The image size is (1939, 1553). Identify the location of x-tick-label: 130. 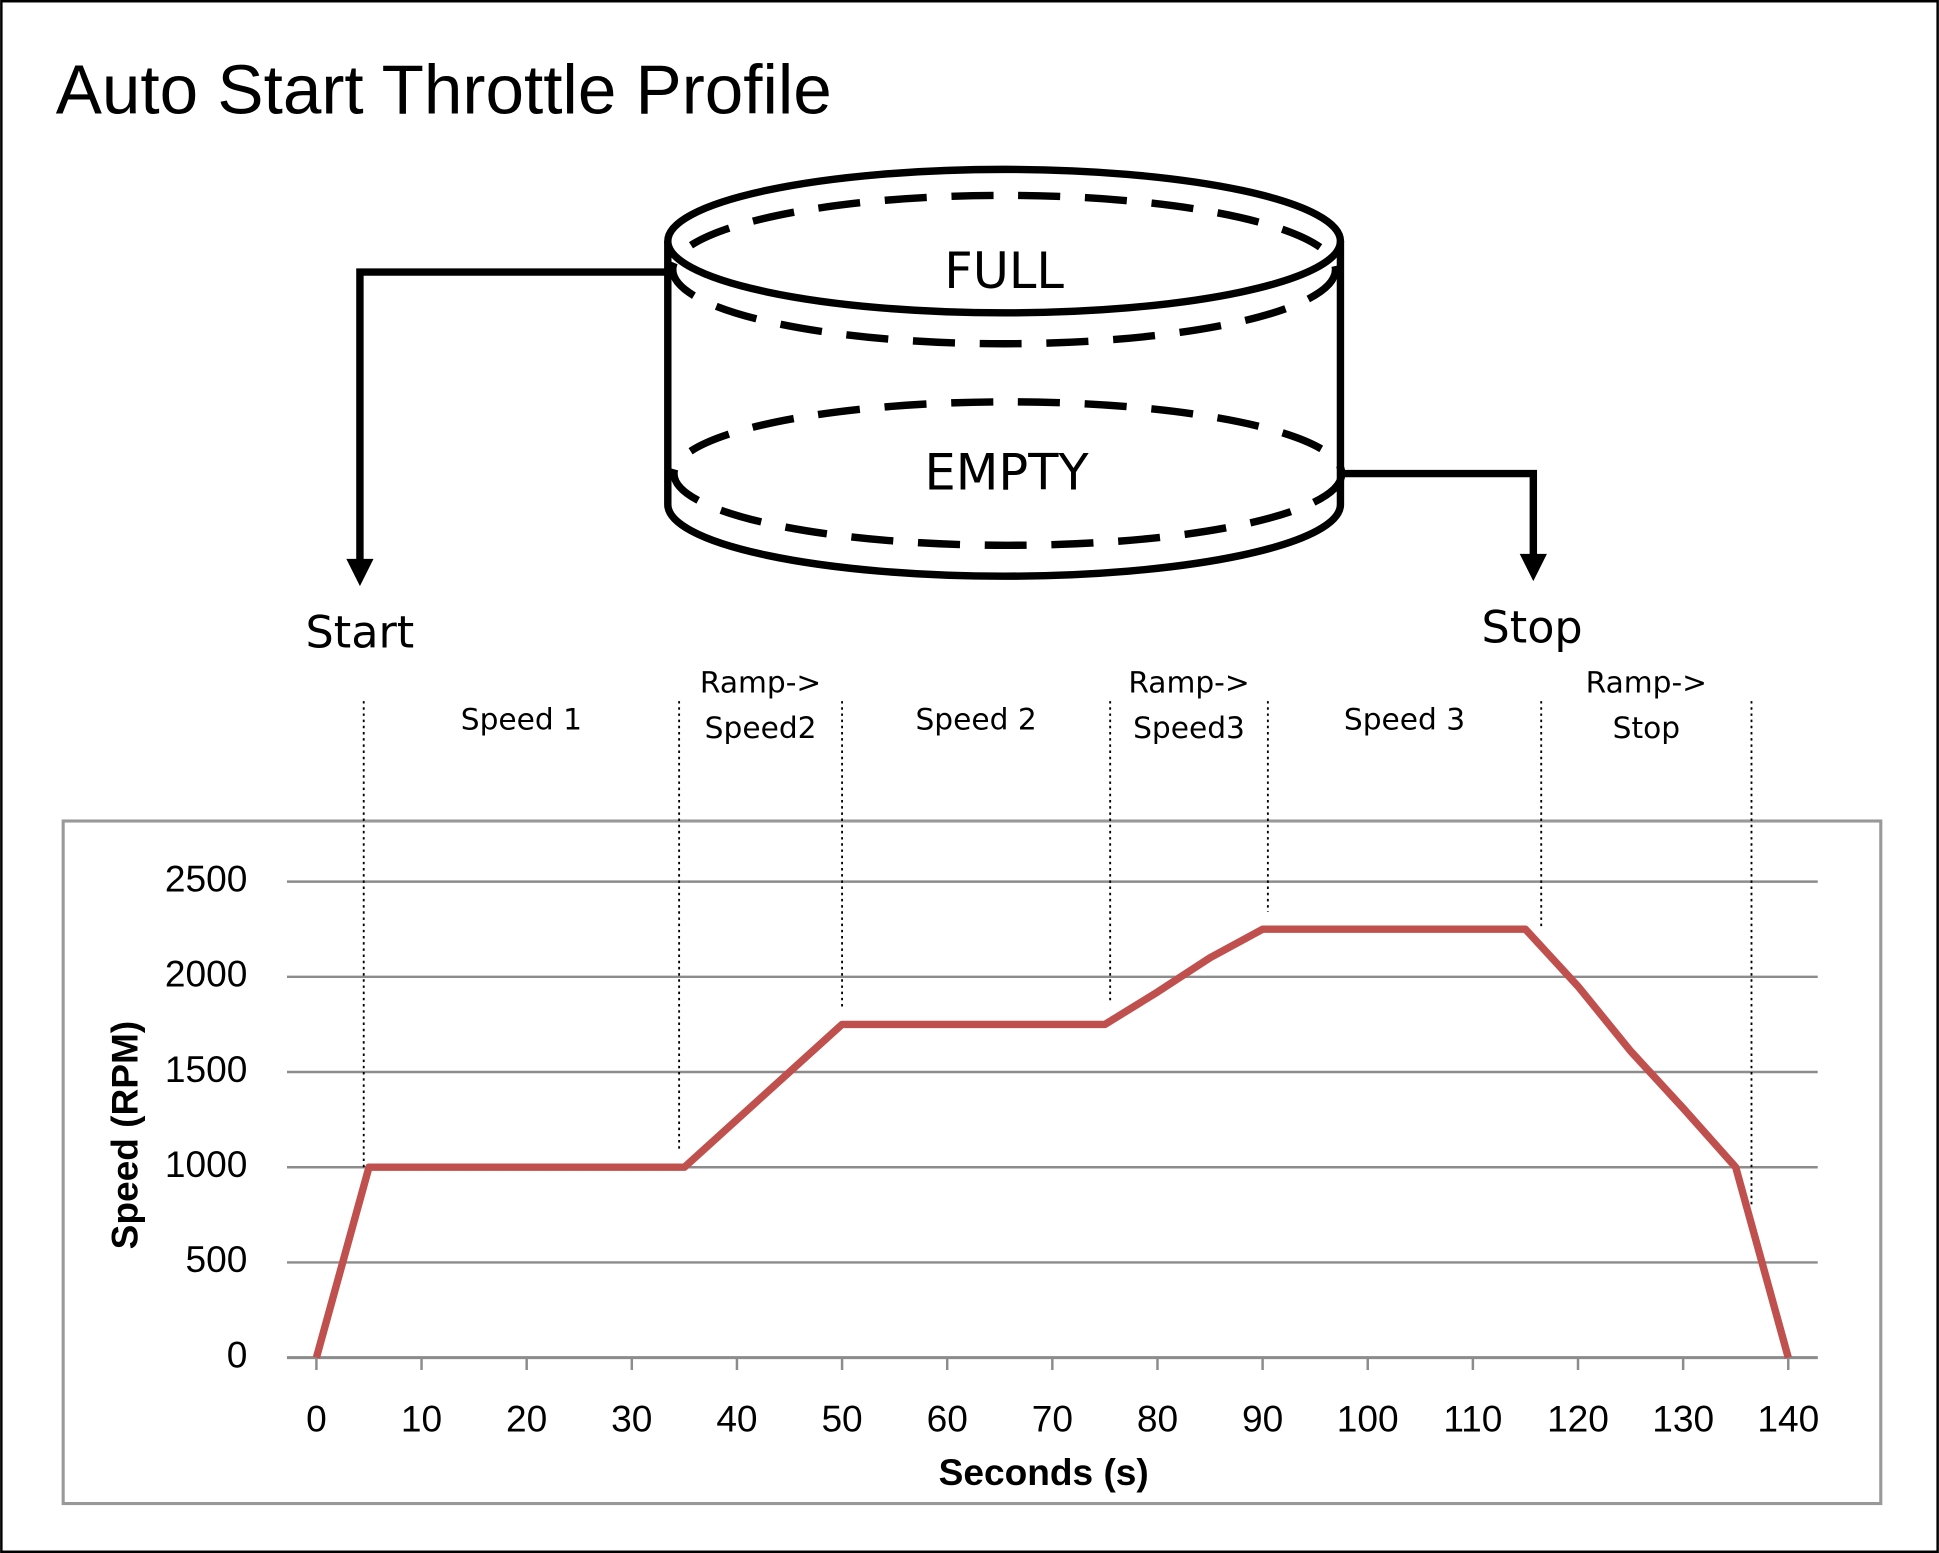
(1683, 1419).